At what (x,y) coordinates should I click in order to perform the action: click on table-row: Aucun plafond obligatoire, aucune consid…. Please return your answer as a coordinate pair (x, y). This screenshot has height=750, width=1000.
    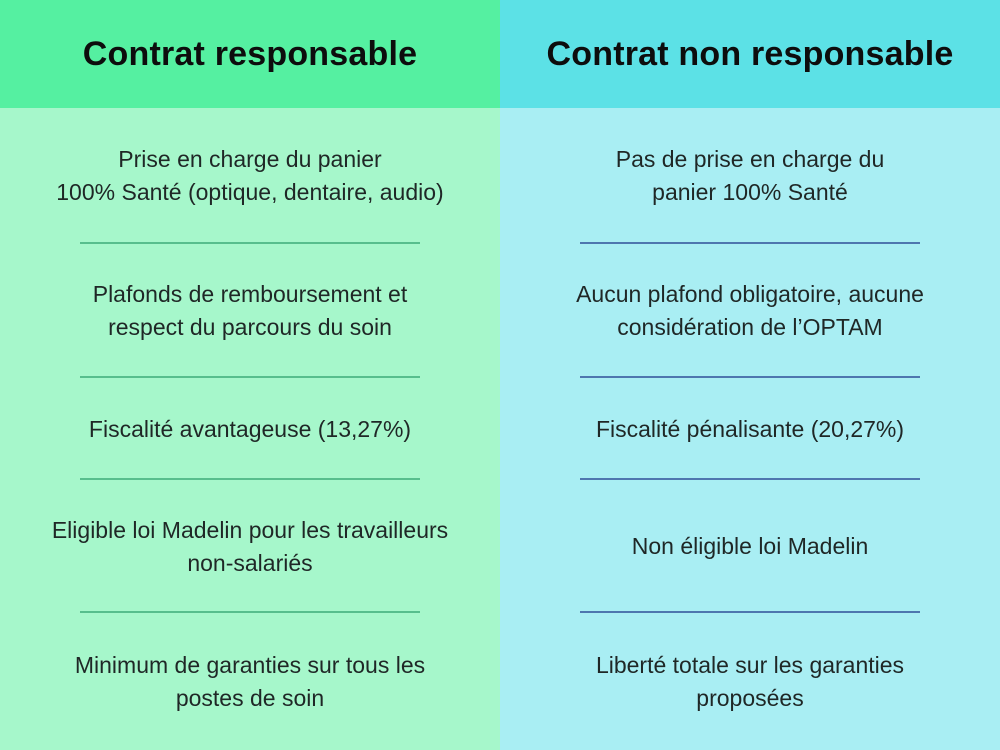
    Looking at the image, I should click on (750, 311).